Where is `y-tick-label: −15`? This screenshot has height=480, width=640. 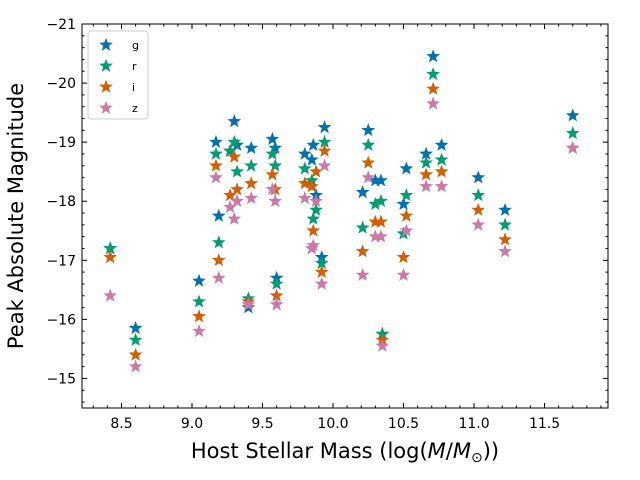
y-tick-label: −15 is located at coordinates (61, 379).